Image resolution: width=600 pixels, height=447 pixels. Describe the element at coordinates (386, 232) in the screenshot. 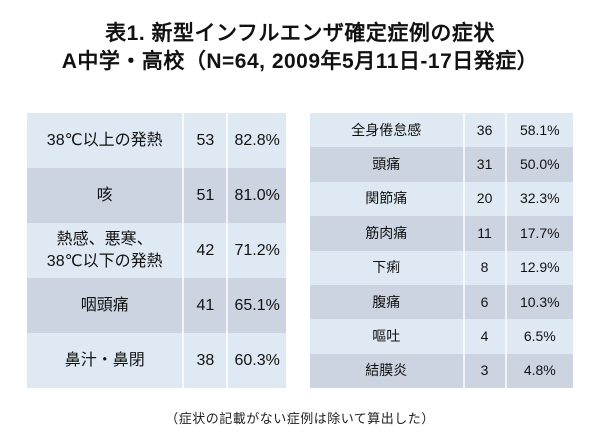

I see `table-cell-symptom: 筋肉痛` at that location.